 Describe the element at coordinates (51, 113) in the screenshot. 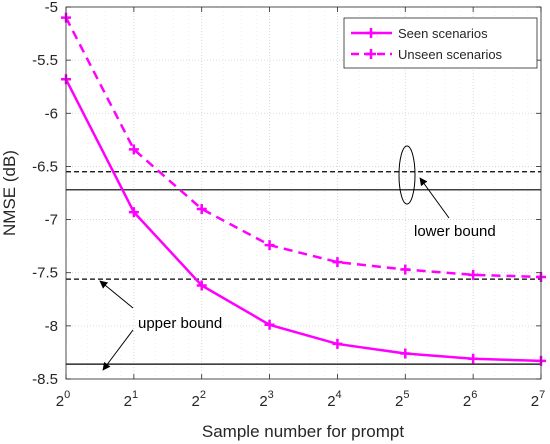

I see `y-tick-label: -6` at that location.